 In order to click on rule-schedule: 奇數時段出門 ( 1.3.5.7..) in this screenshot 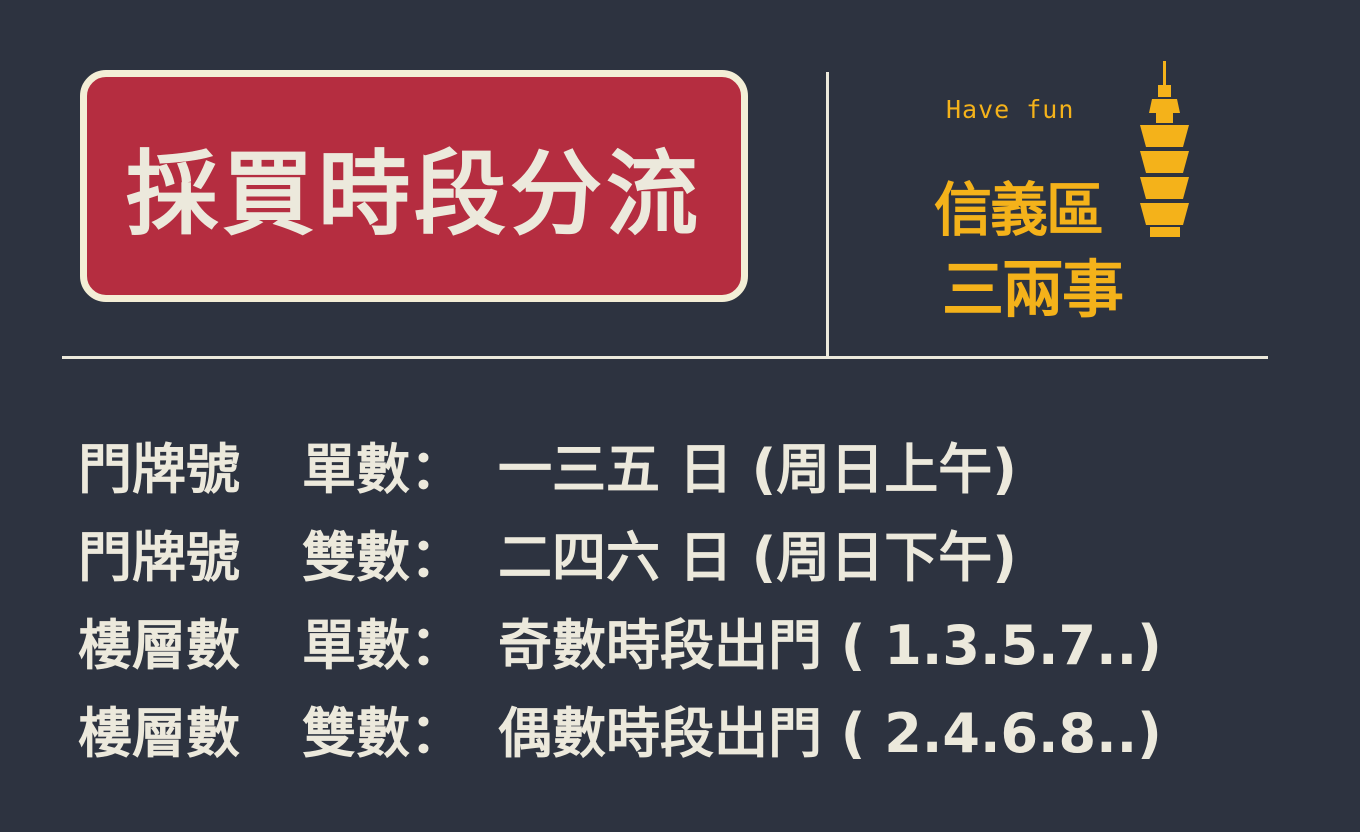, I will do `click(830, 645)`.